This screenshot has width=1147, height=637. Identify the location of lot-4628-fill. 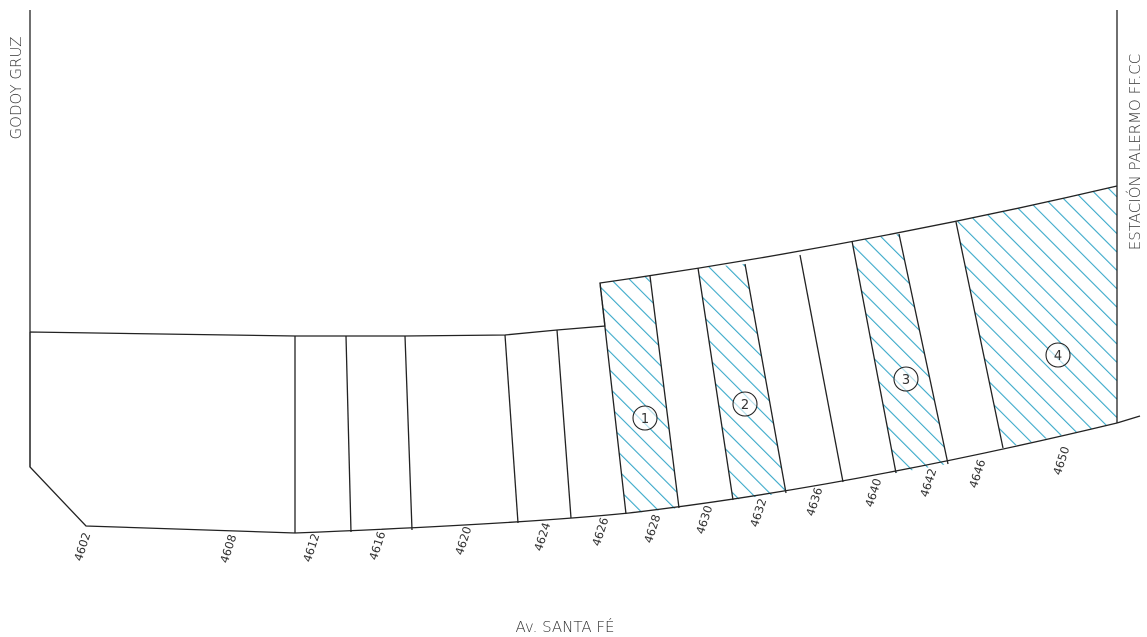
(639, 395).